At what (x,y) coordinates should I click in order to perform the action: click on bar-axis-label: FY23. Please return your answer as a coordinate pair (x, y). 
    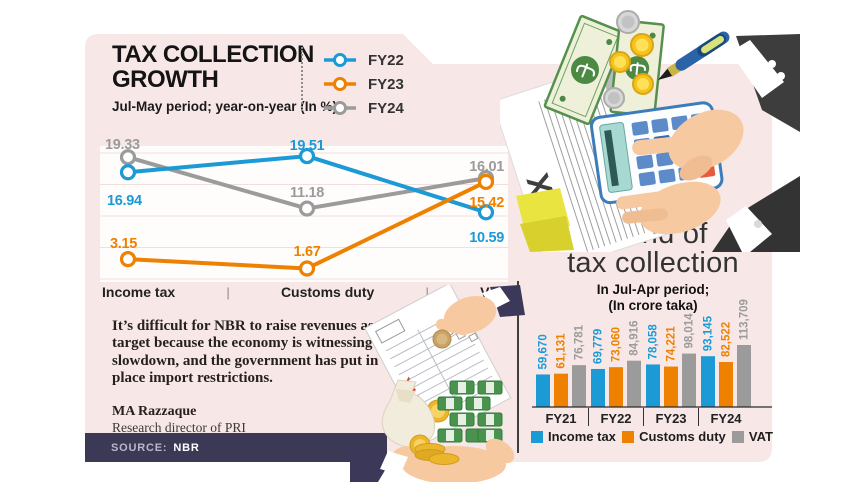
    Looking at the image, I should click on (670, 418).